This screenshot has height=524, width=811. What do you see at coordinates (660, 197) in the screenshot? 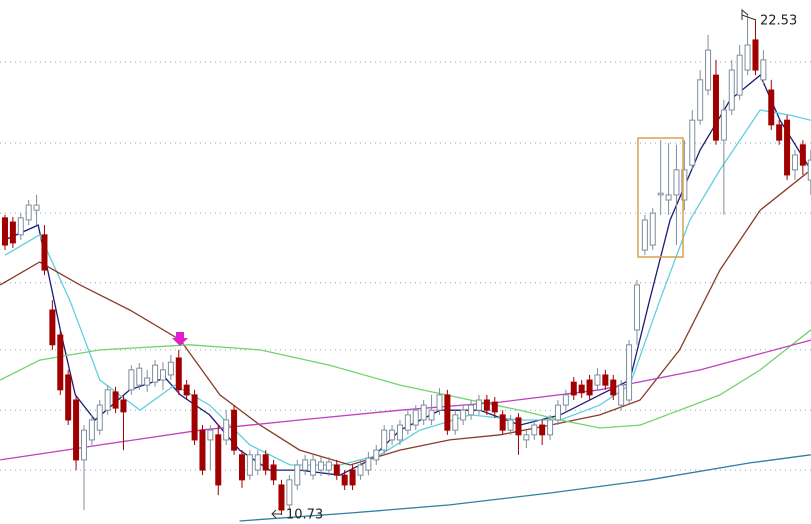
I see `highlight-box` at bounding box center [660, 197].